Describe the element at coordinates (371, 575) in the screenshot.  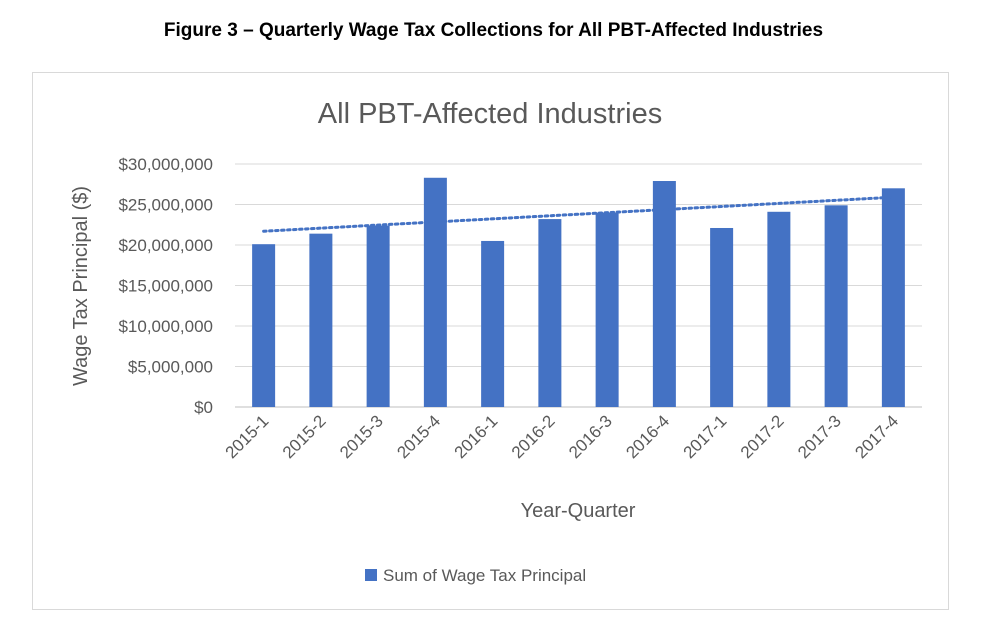
I see `legend-swatch` at that location.